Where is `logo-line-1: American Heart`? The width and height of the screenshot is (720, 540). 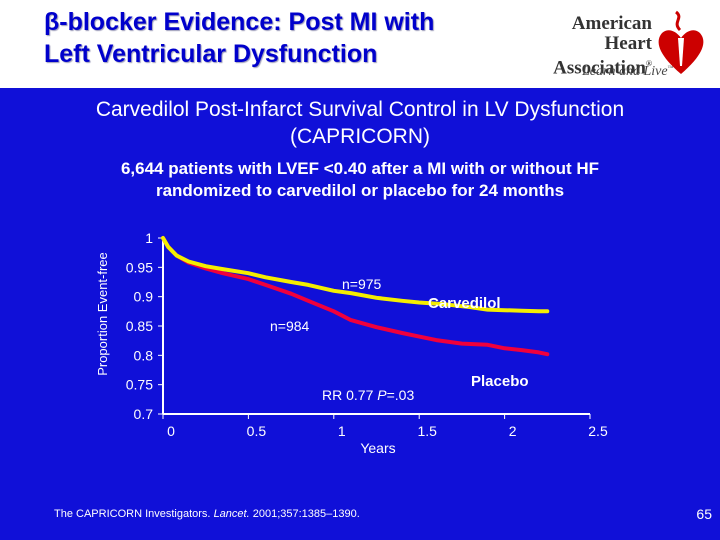 logo-line-1: American Heart is located at coordinates (611, 33).